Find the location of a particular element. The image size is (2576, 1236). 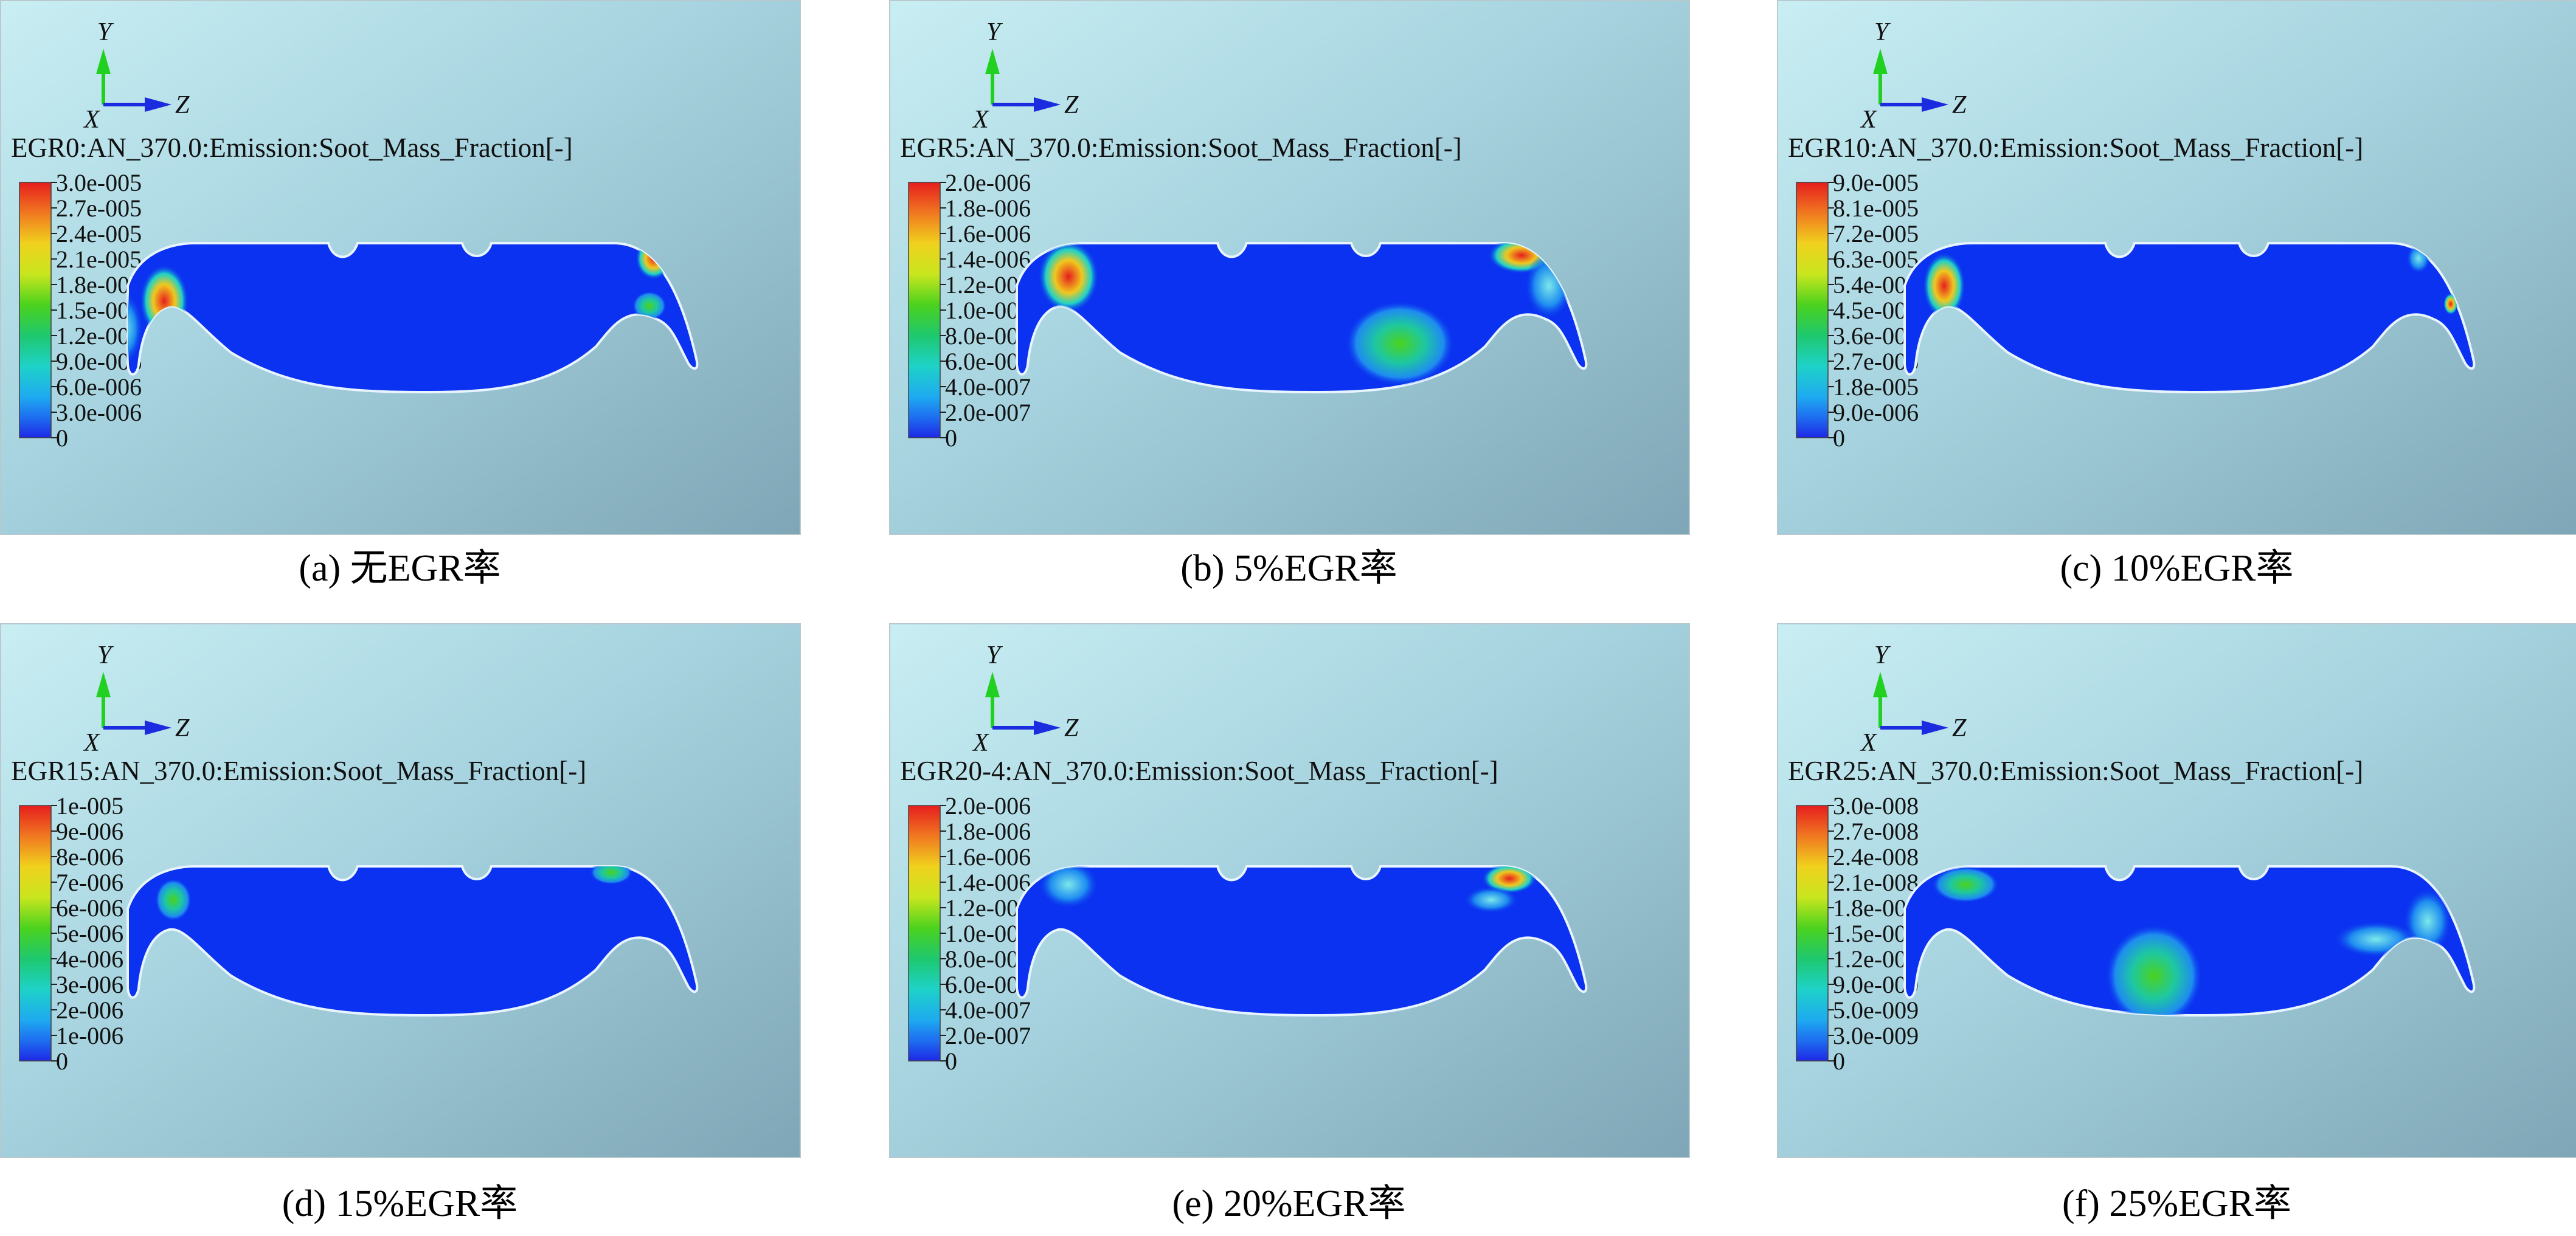

colorbar-tick-label: 3.0e-006 is located at coordinates (99, 412).